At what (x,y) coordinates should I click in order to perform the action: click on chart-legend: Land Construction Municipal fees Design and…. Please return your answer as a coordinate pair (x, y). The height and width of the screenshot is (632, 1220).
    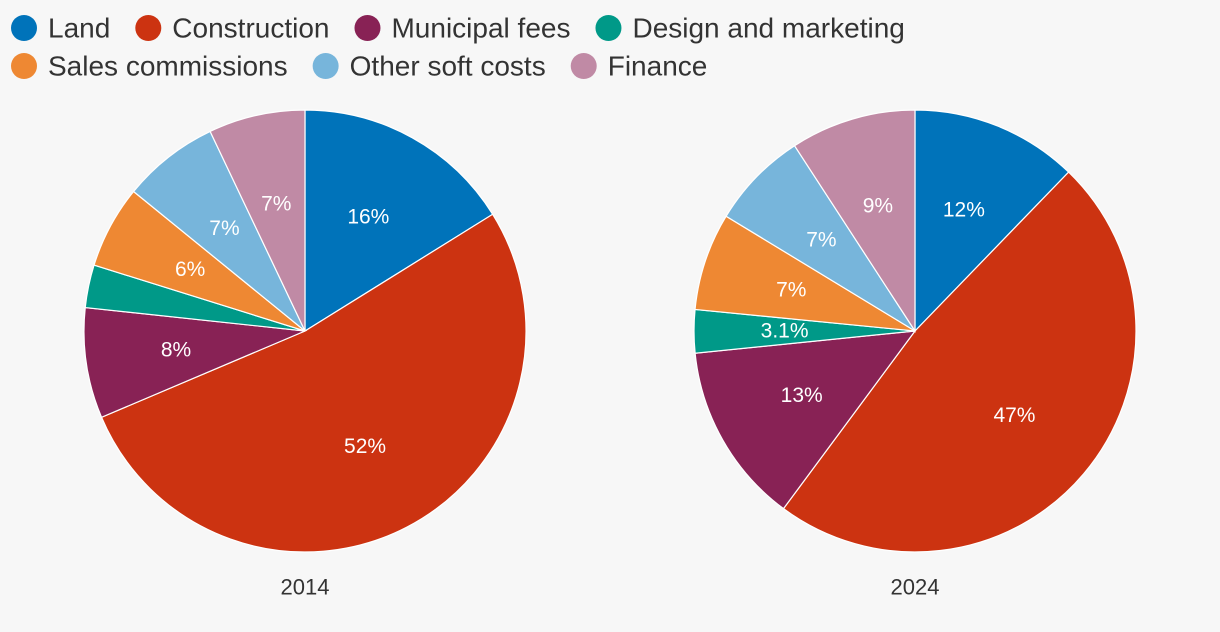
    Looking at the image, I should click on (458, 47).